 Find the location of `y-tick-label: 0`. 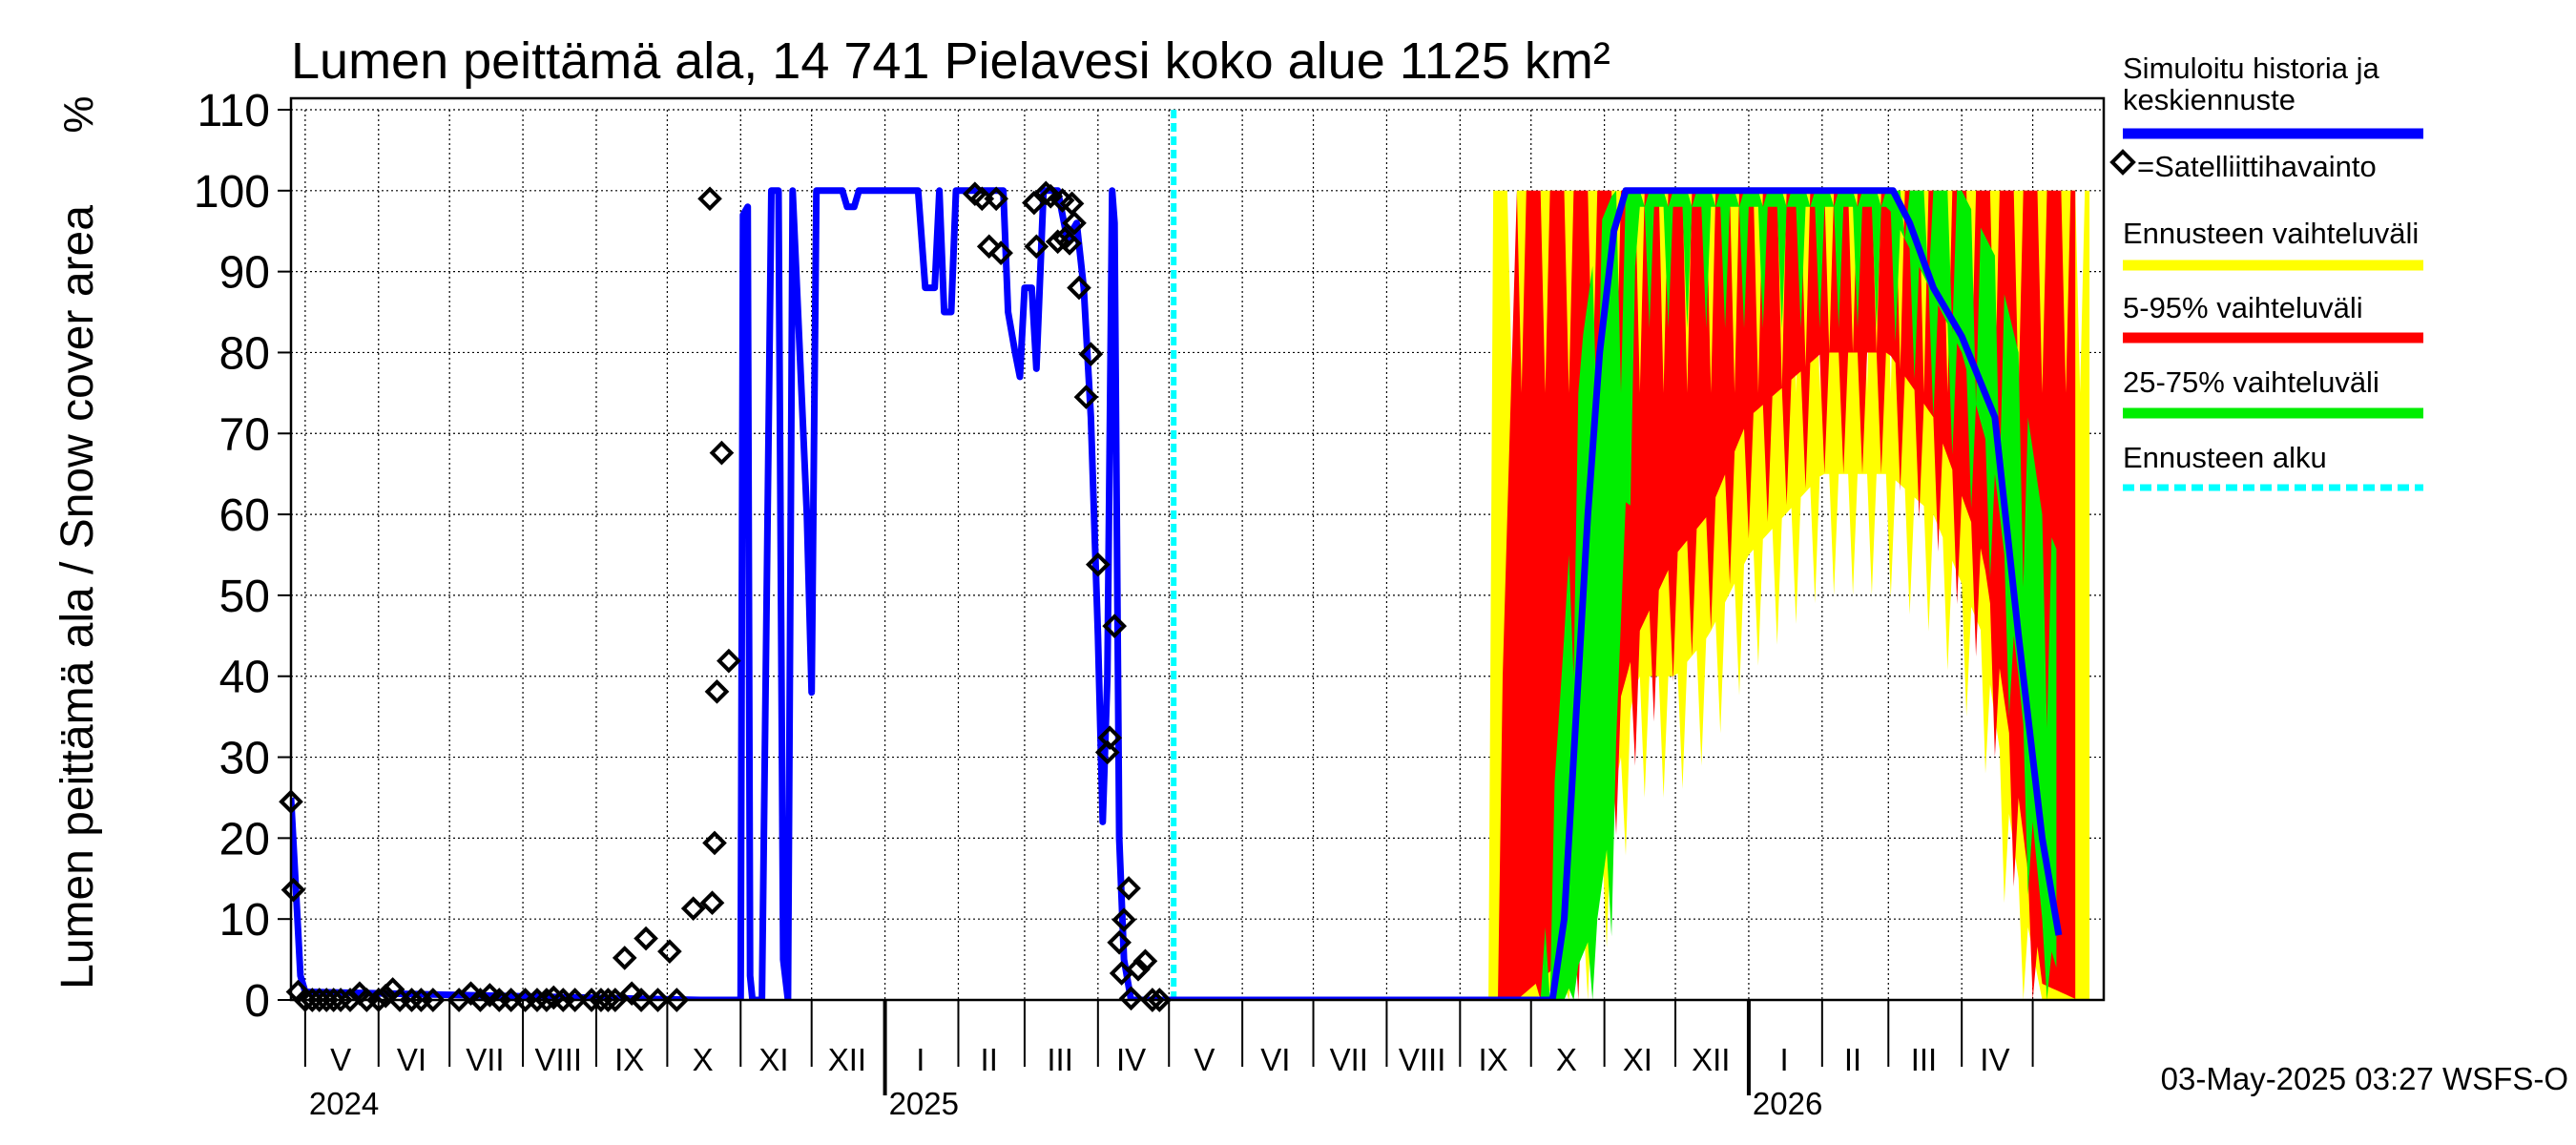

y-tick-label: 0 is located at coordinates (257, 1001).